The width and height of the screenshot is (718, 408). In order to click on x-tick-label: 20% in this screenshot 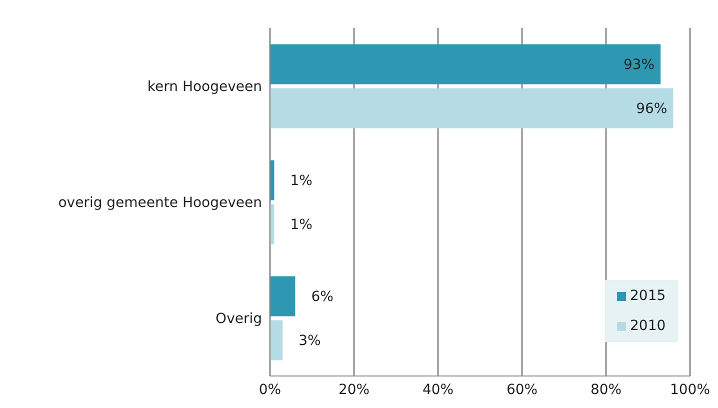, I will do `click(354, 390)`.